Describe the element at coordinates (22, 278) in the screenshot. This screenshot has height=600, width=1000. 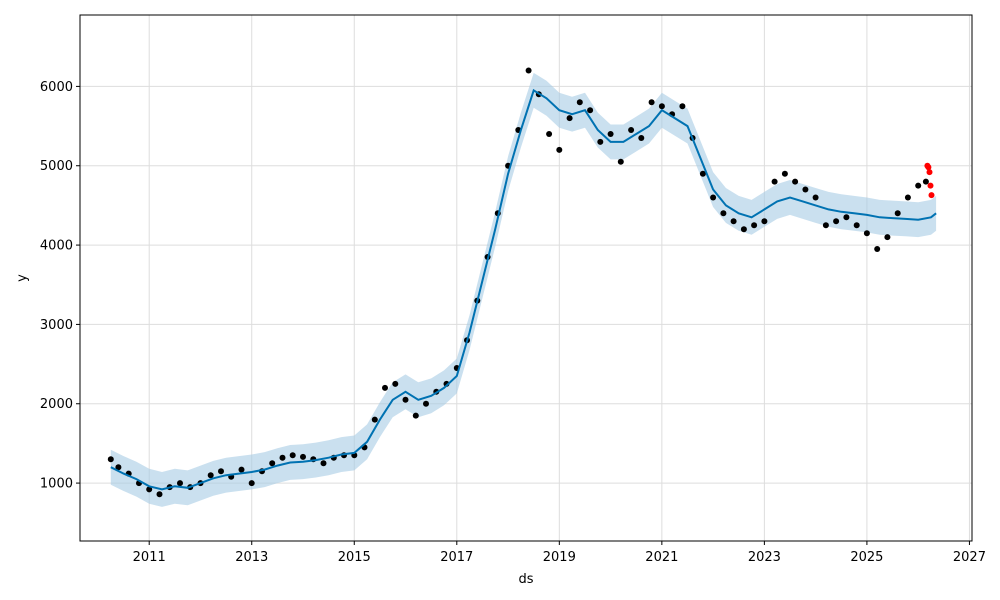
I see `y-axis-label: y` at that location.